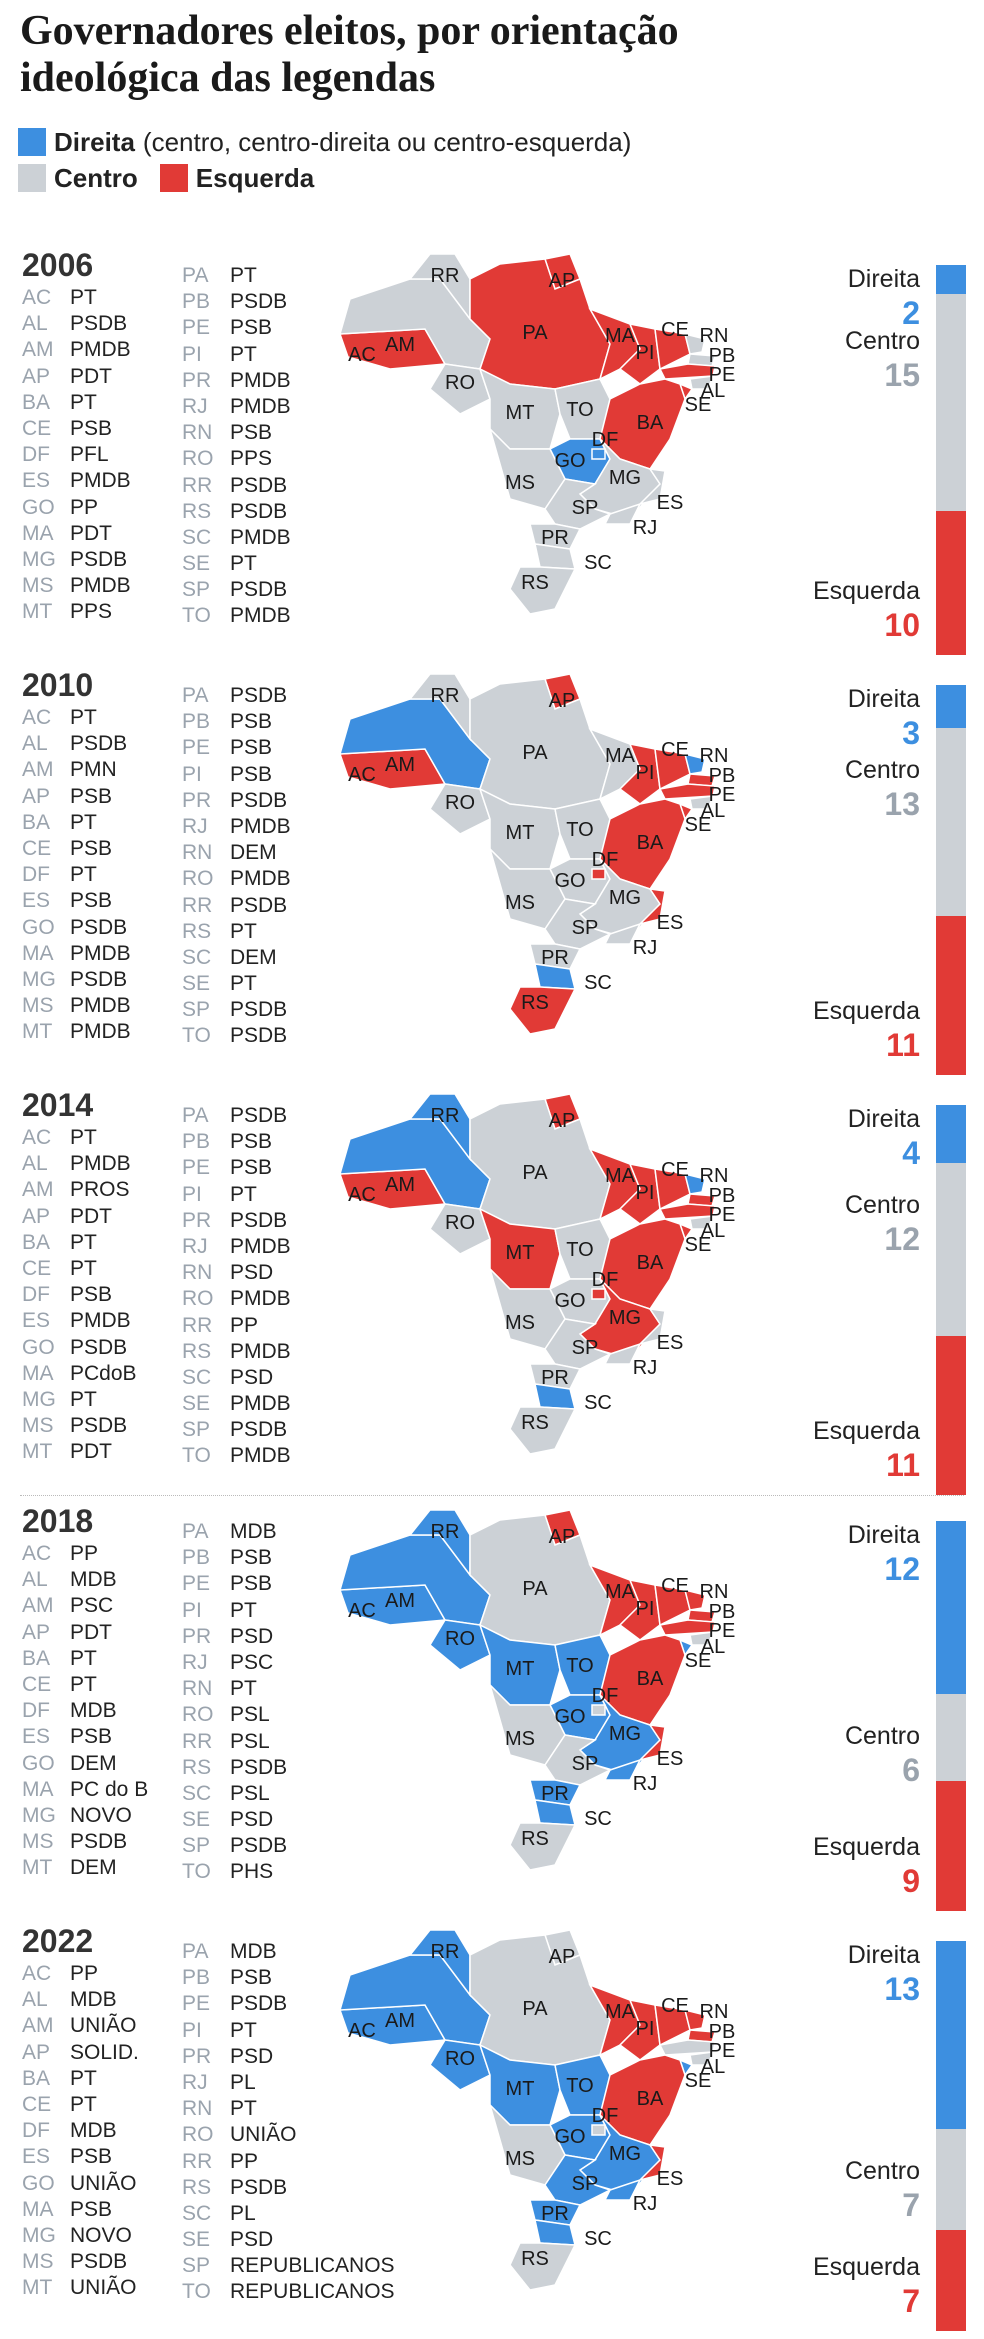 Image resolution: width=984 pixels, height=2339 pixels. I want to click on state-code: SP, so click(196, 1010).